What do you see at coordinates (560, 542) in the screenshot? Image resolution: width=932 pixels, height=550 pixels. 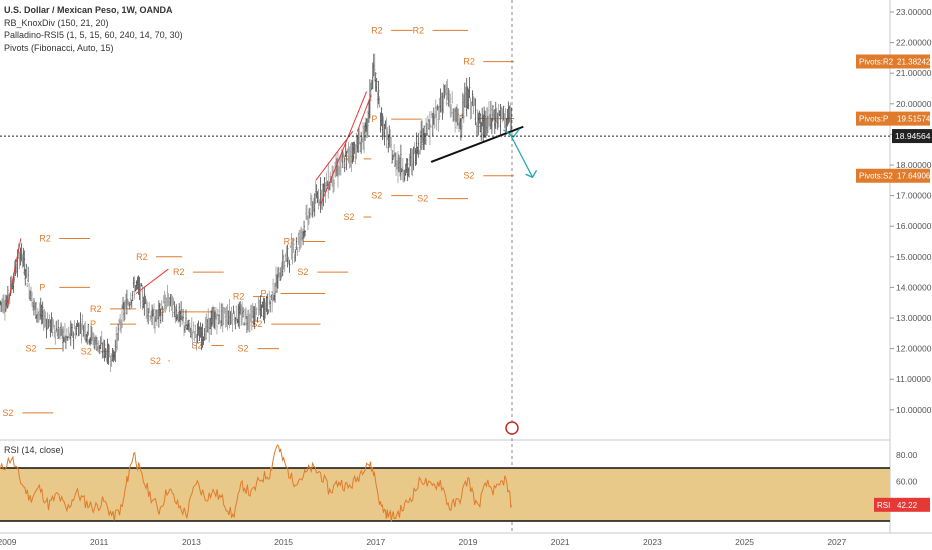 I see `x-tick-label: 2021` at bounding box center [560, 542].